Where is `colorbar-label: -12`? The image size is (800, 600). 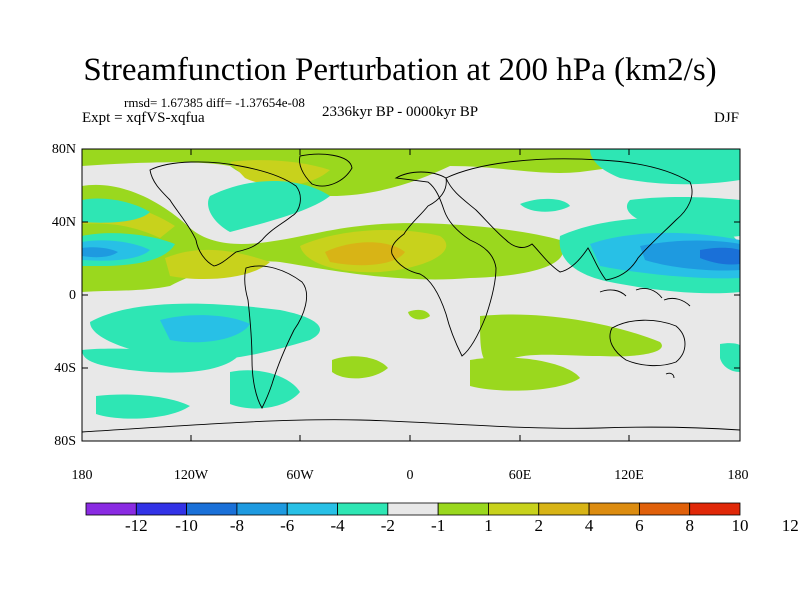
colorbar-label: -12 is located at coordinates (136, 525).